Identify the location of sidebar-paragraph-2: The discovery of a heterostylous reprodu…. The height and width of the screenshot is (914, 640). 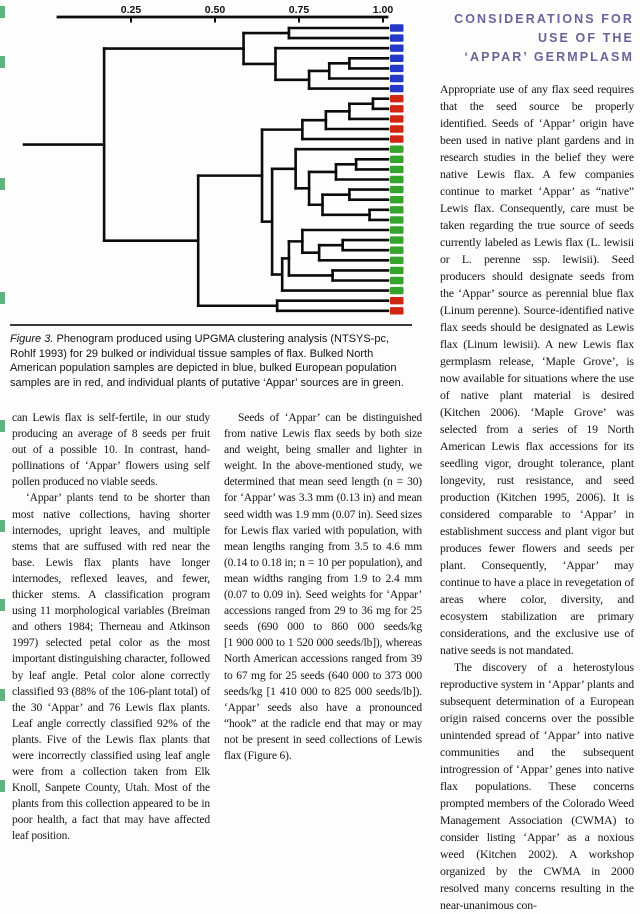
(537, 786).